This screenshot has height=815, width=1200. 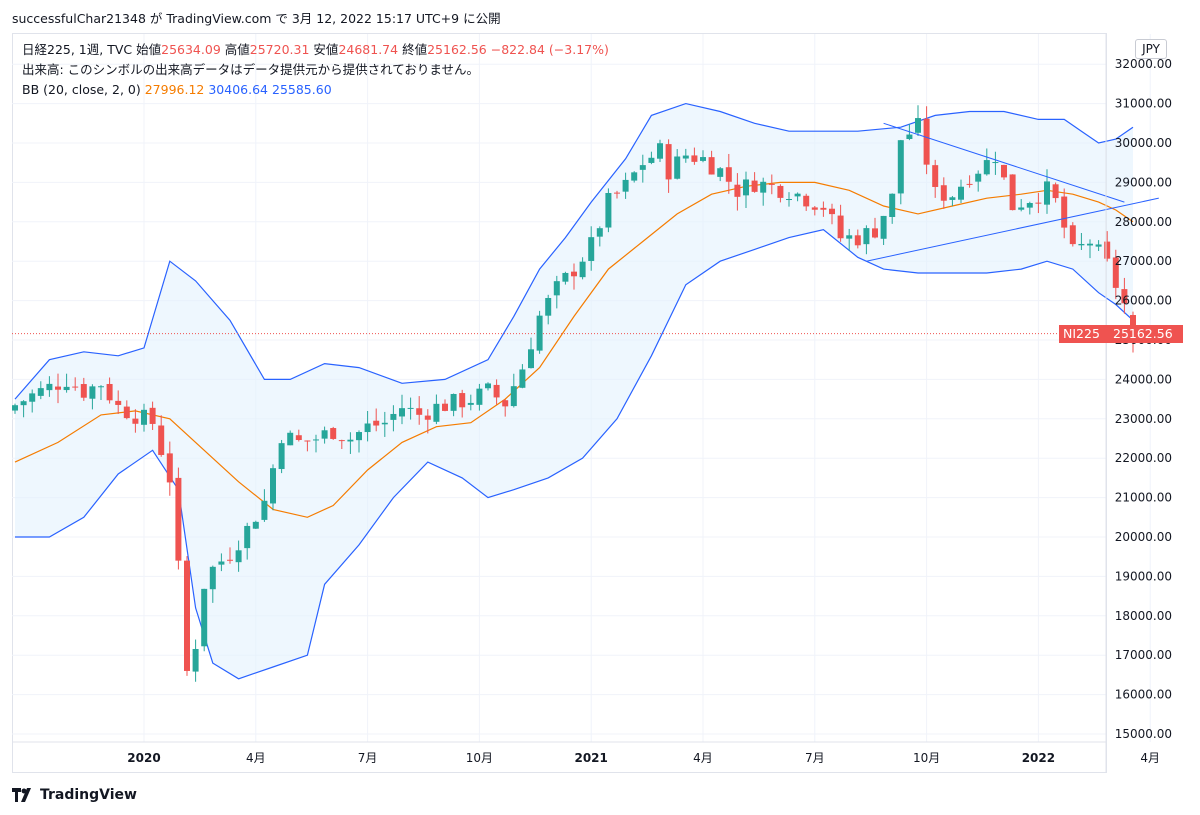 What do you see at coordinates (1143, 419) in the screenshot?
I see `y-tick-label: 23000.00` at bounding box center [1143, 419].